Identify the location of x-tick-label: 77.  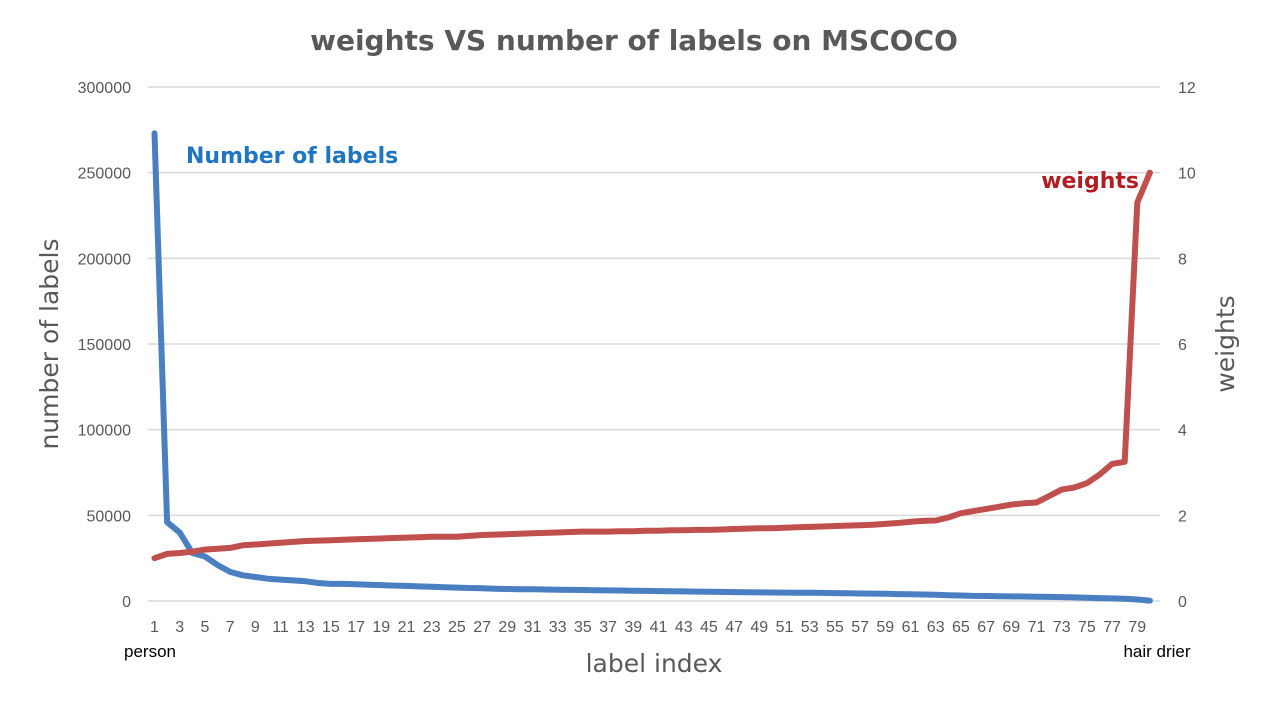
(1112, 627).